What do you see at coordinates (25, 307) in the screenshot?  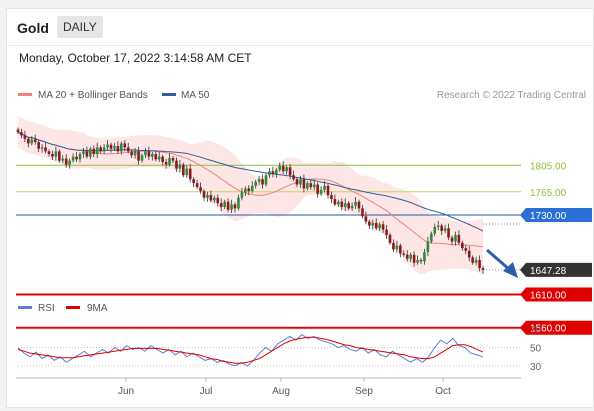 I see `legend-swatch-rsi` at bounding box center [25, 307].